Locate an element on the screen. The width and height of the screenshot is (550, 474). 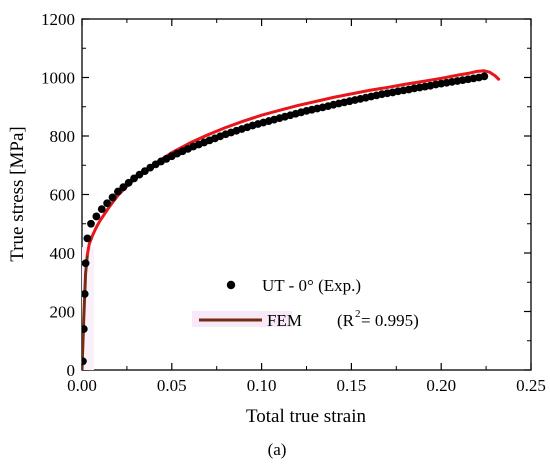
legend-label-experimental: UT - 0° (Exp.) is located at coordinates (311, 285).